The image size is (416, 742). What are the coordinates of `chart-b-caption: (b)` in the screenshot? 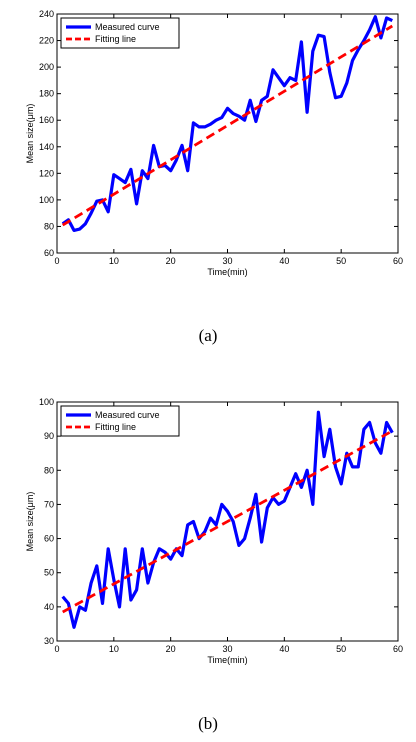 It's located at (208, 723).